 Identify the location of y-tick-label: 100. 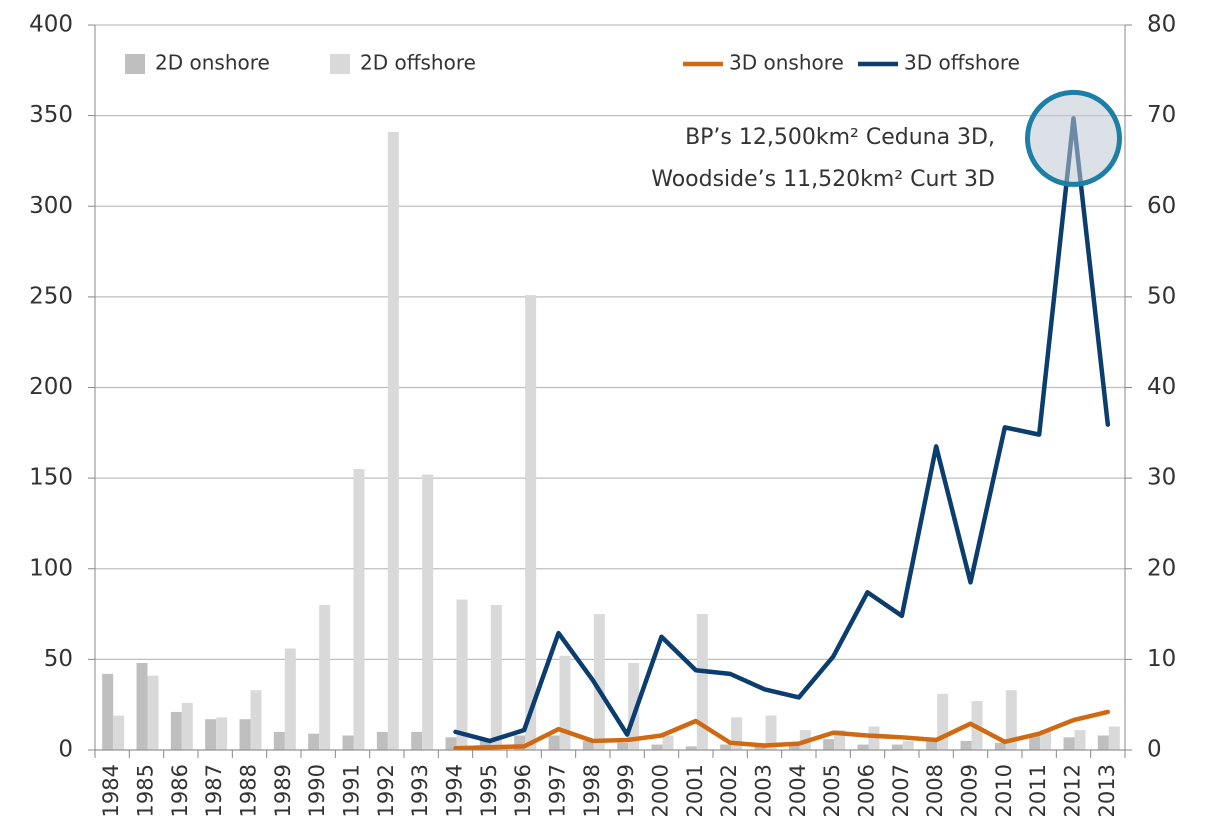
(51, 568).